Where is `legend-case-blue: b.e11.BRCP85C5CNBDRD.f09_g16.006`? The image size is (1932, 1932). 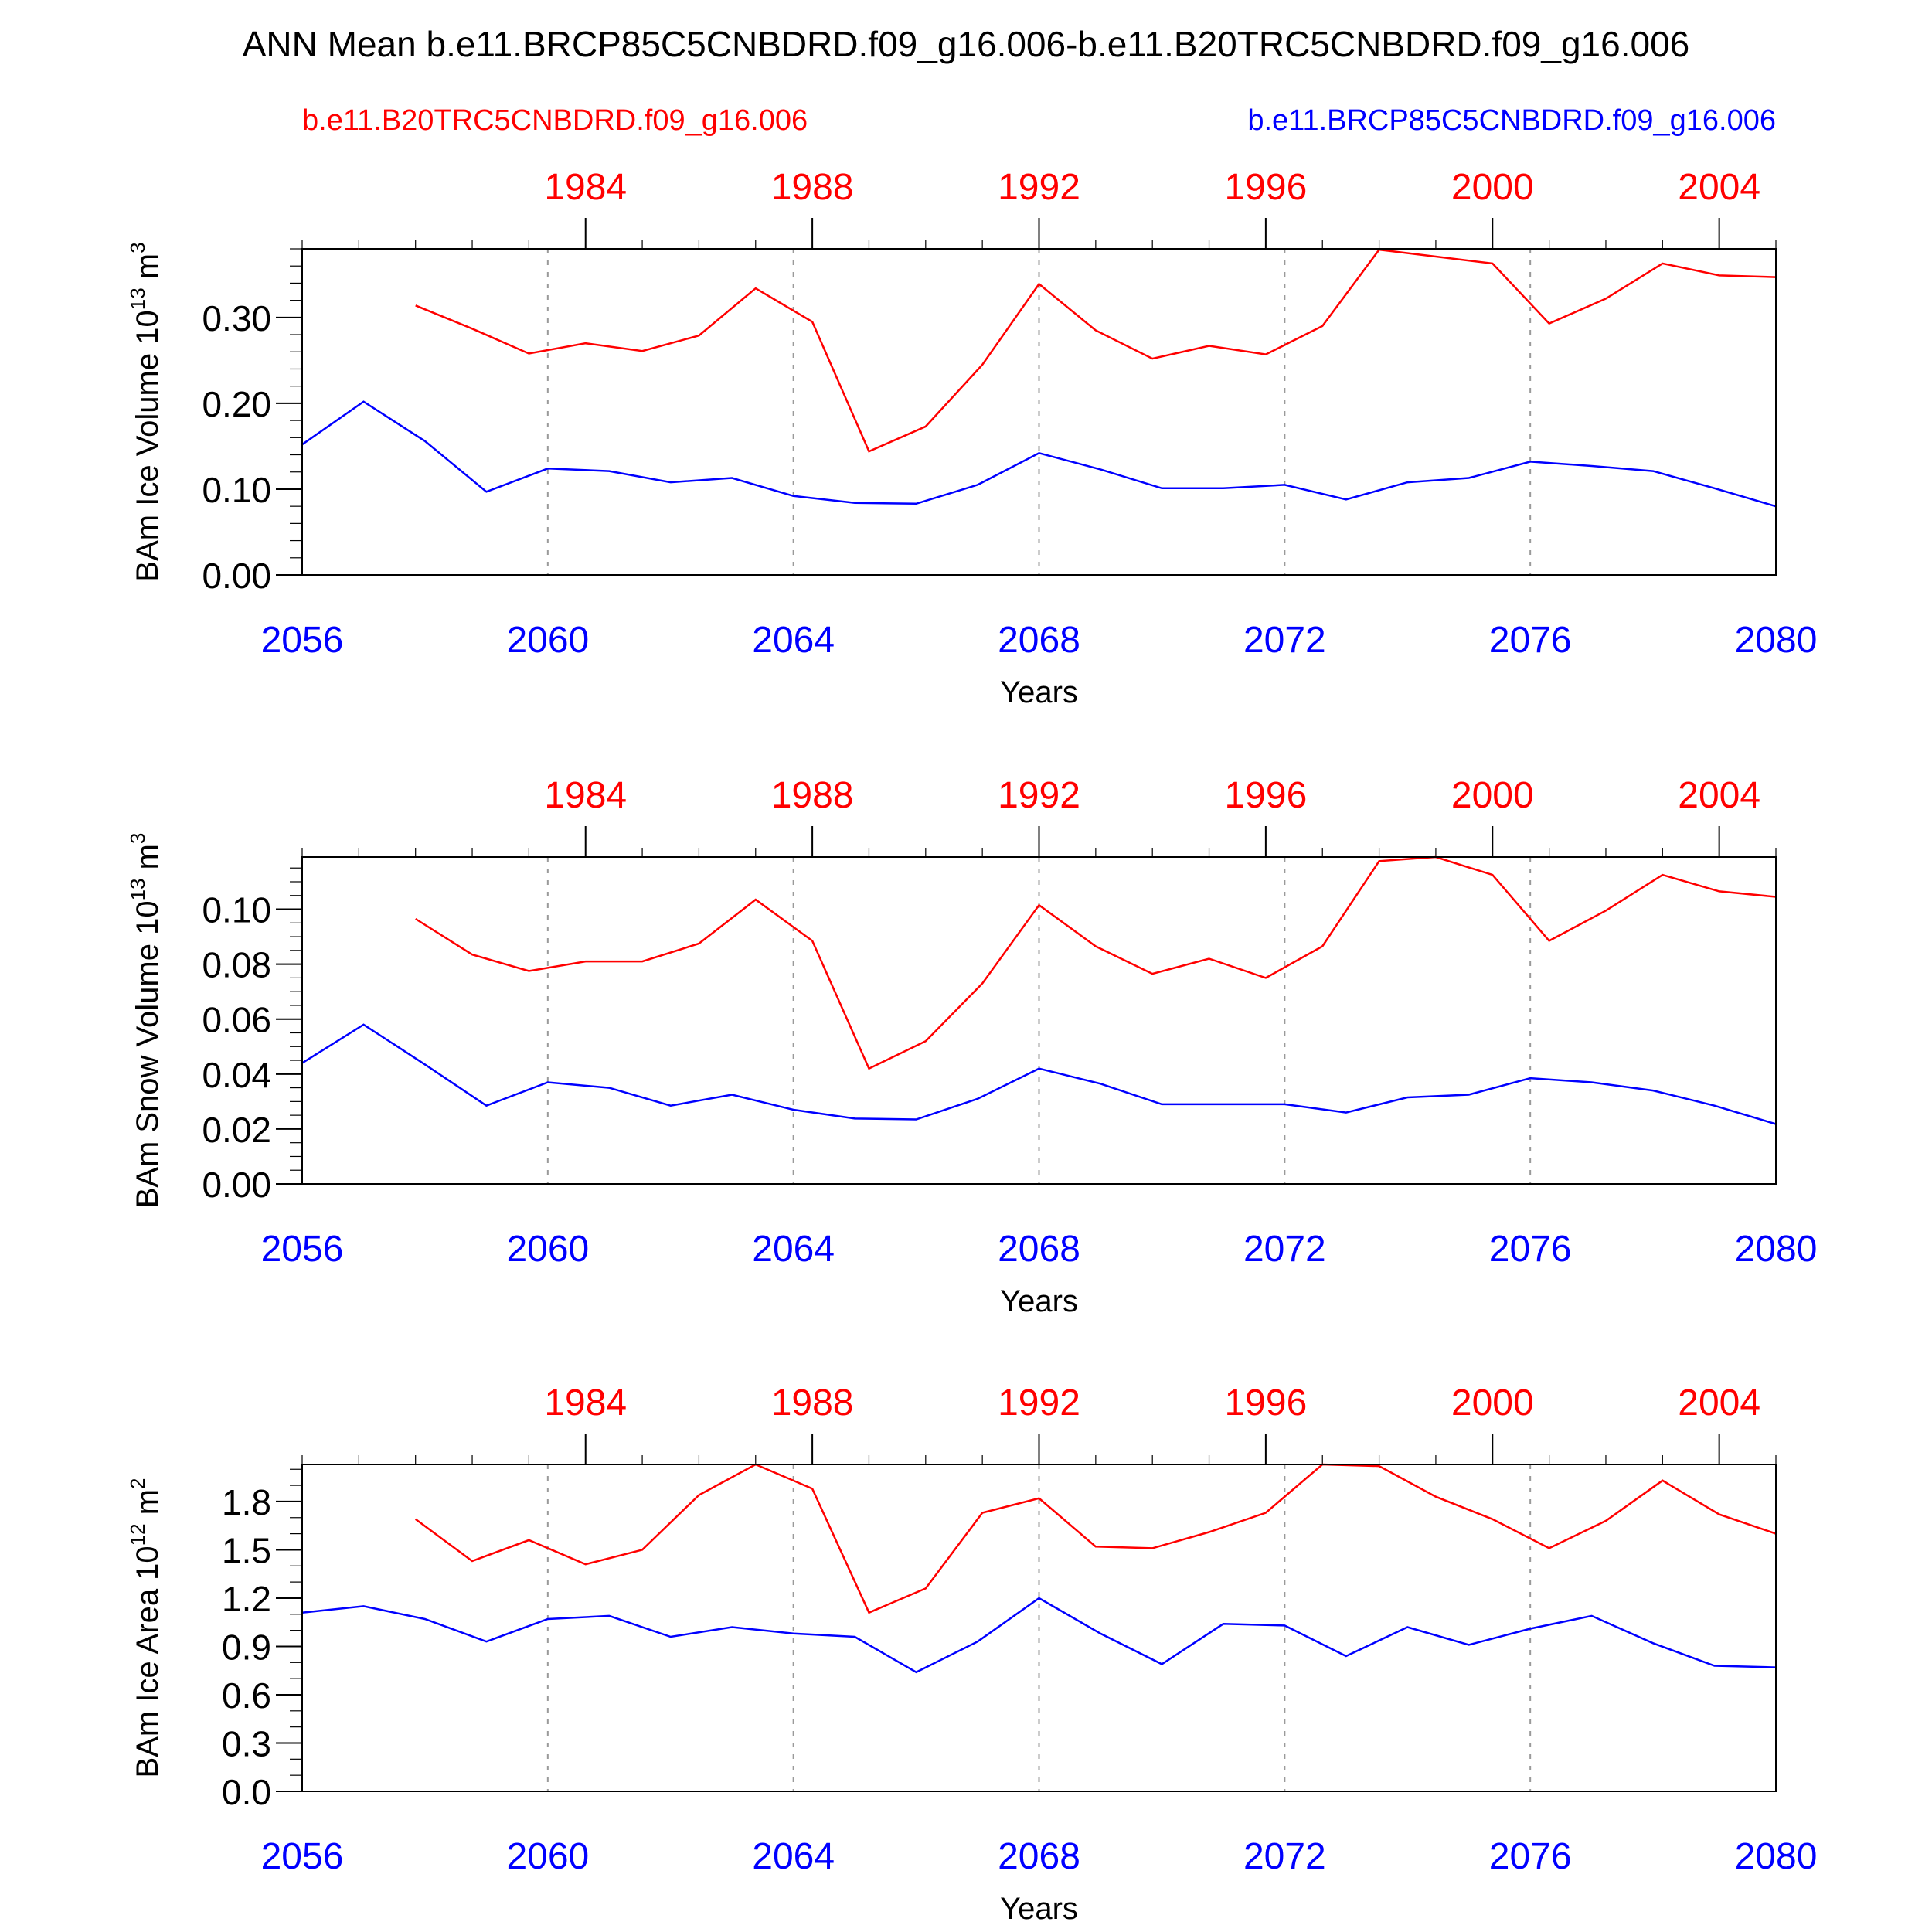
legend-case-blue: b.e11.BRCP85C5CNBDRD.f09_g16.006 is located at coordinates (1511, 120).